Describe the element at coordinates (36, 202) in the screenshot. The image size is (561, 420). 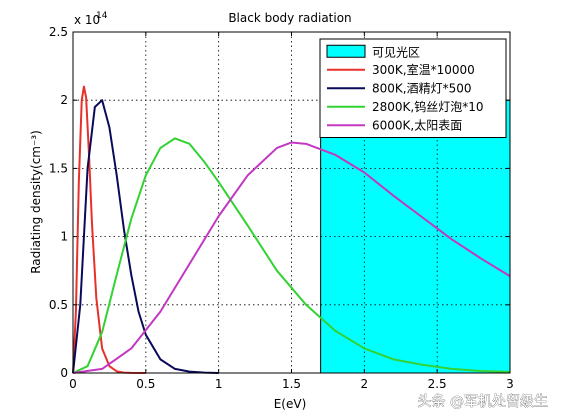
I see `y-axis-label: Radiating density(cm⁻³)` at that location.